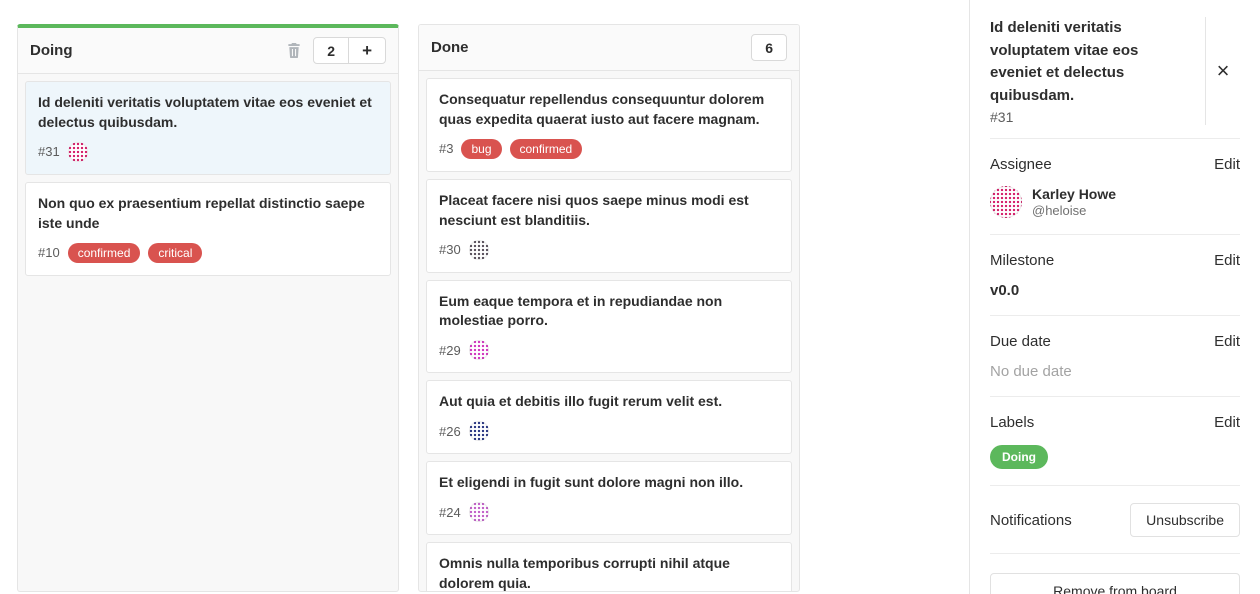  I want to click on label-badge: bug, so click(481, 148).